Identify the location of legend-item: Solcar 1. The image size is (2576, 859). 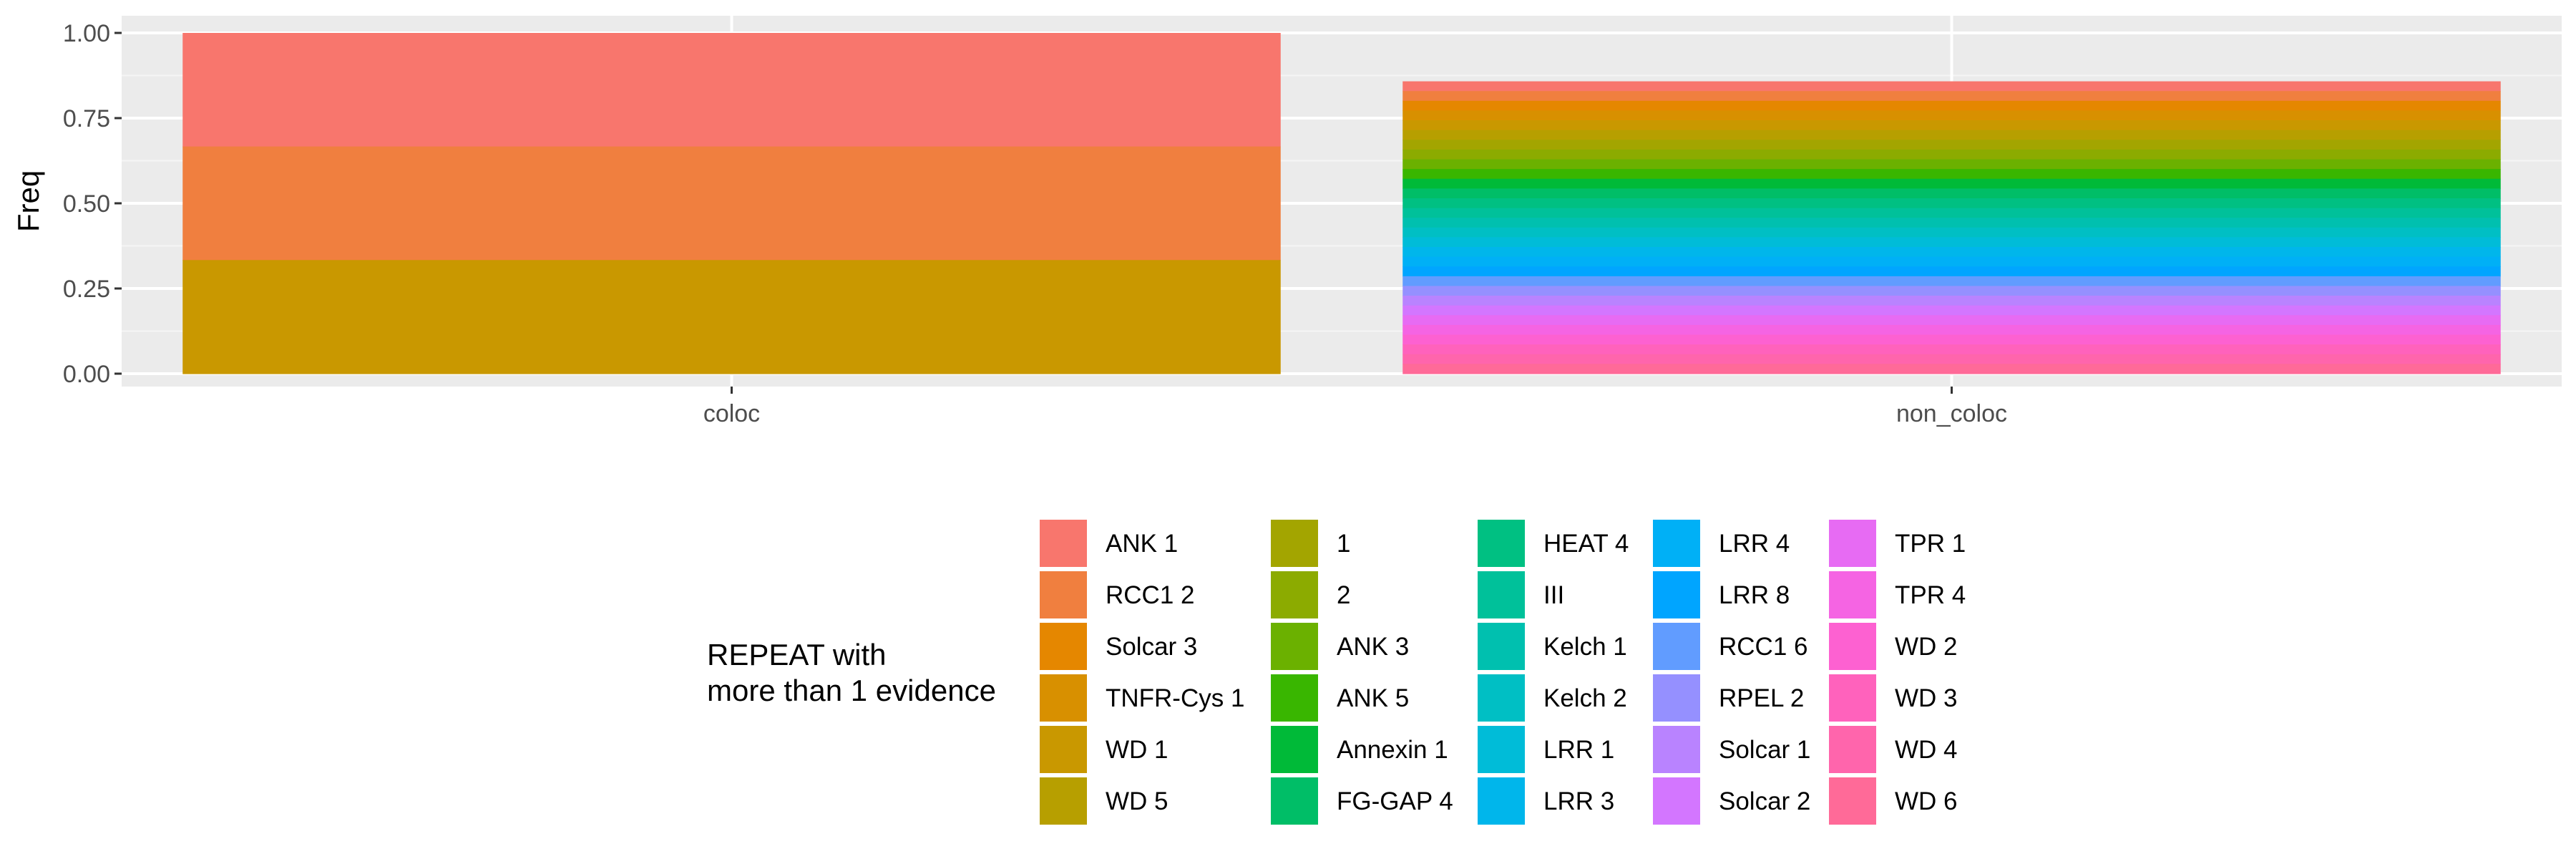
(1731, 749).